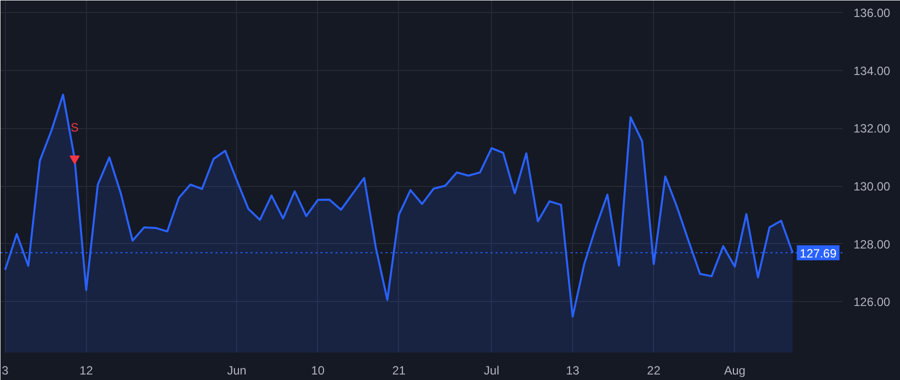  I want to click on x-tick-label: 3, so click(5, 371).